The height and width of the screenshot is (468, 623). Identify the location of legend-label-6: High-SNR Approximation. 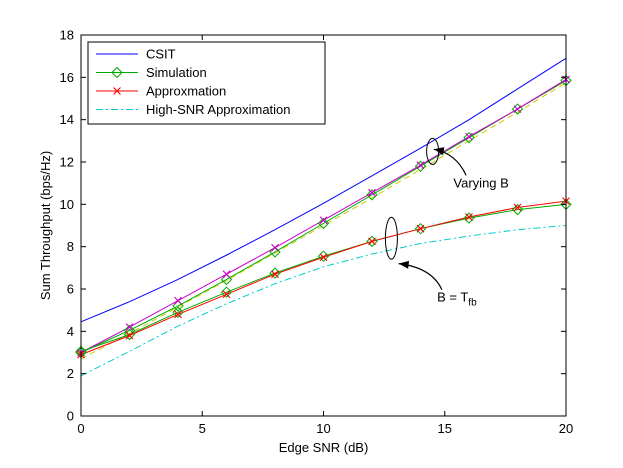
(218, 109).